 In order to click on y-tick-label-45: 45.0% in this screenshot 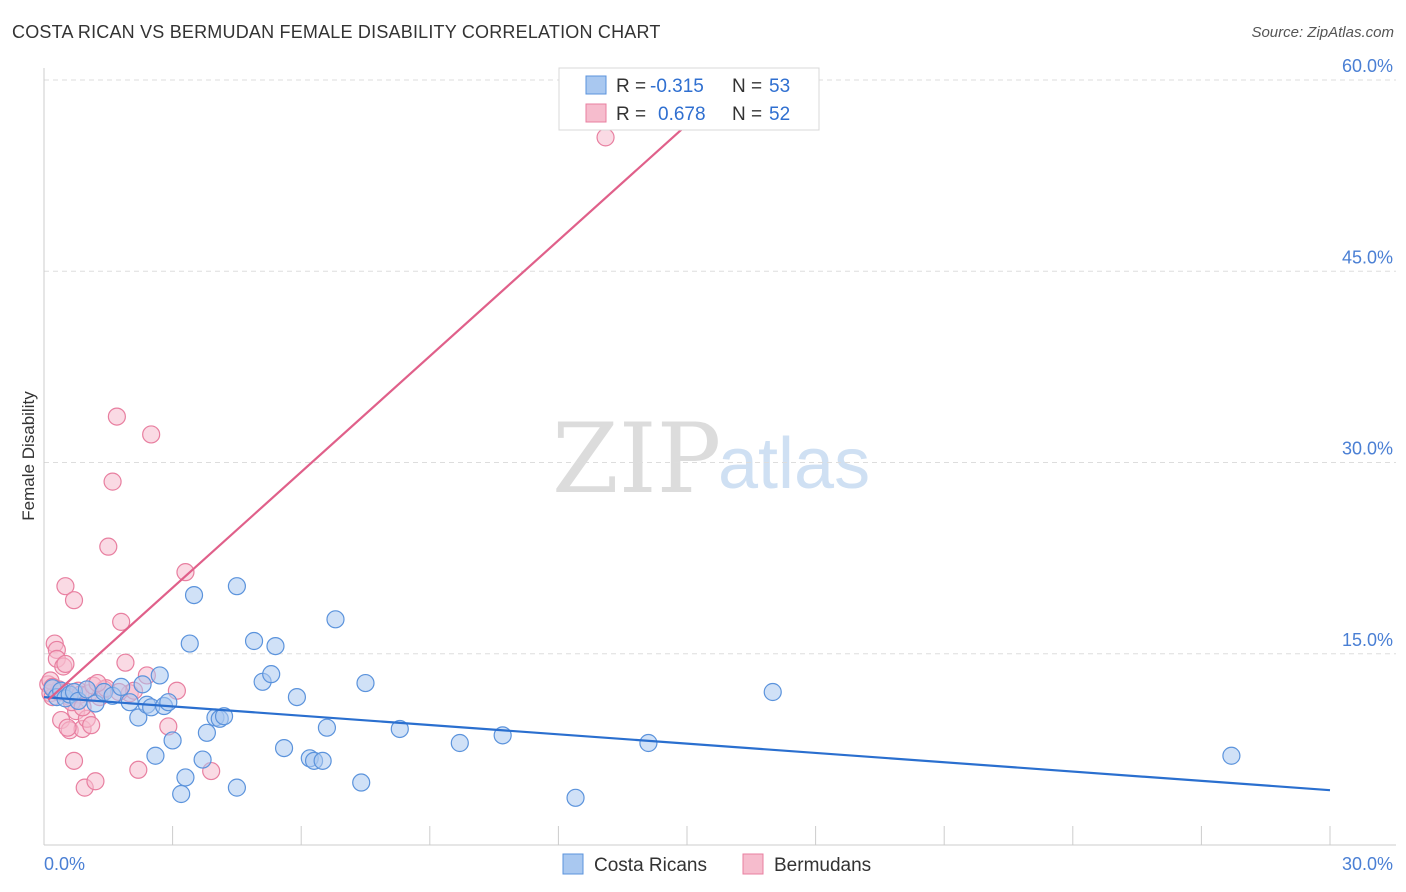, I will do `click(1367, 257)`.